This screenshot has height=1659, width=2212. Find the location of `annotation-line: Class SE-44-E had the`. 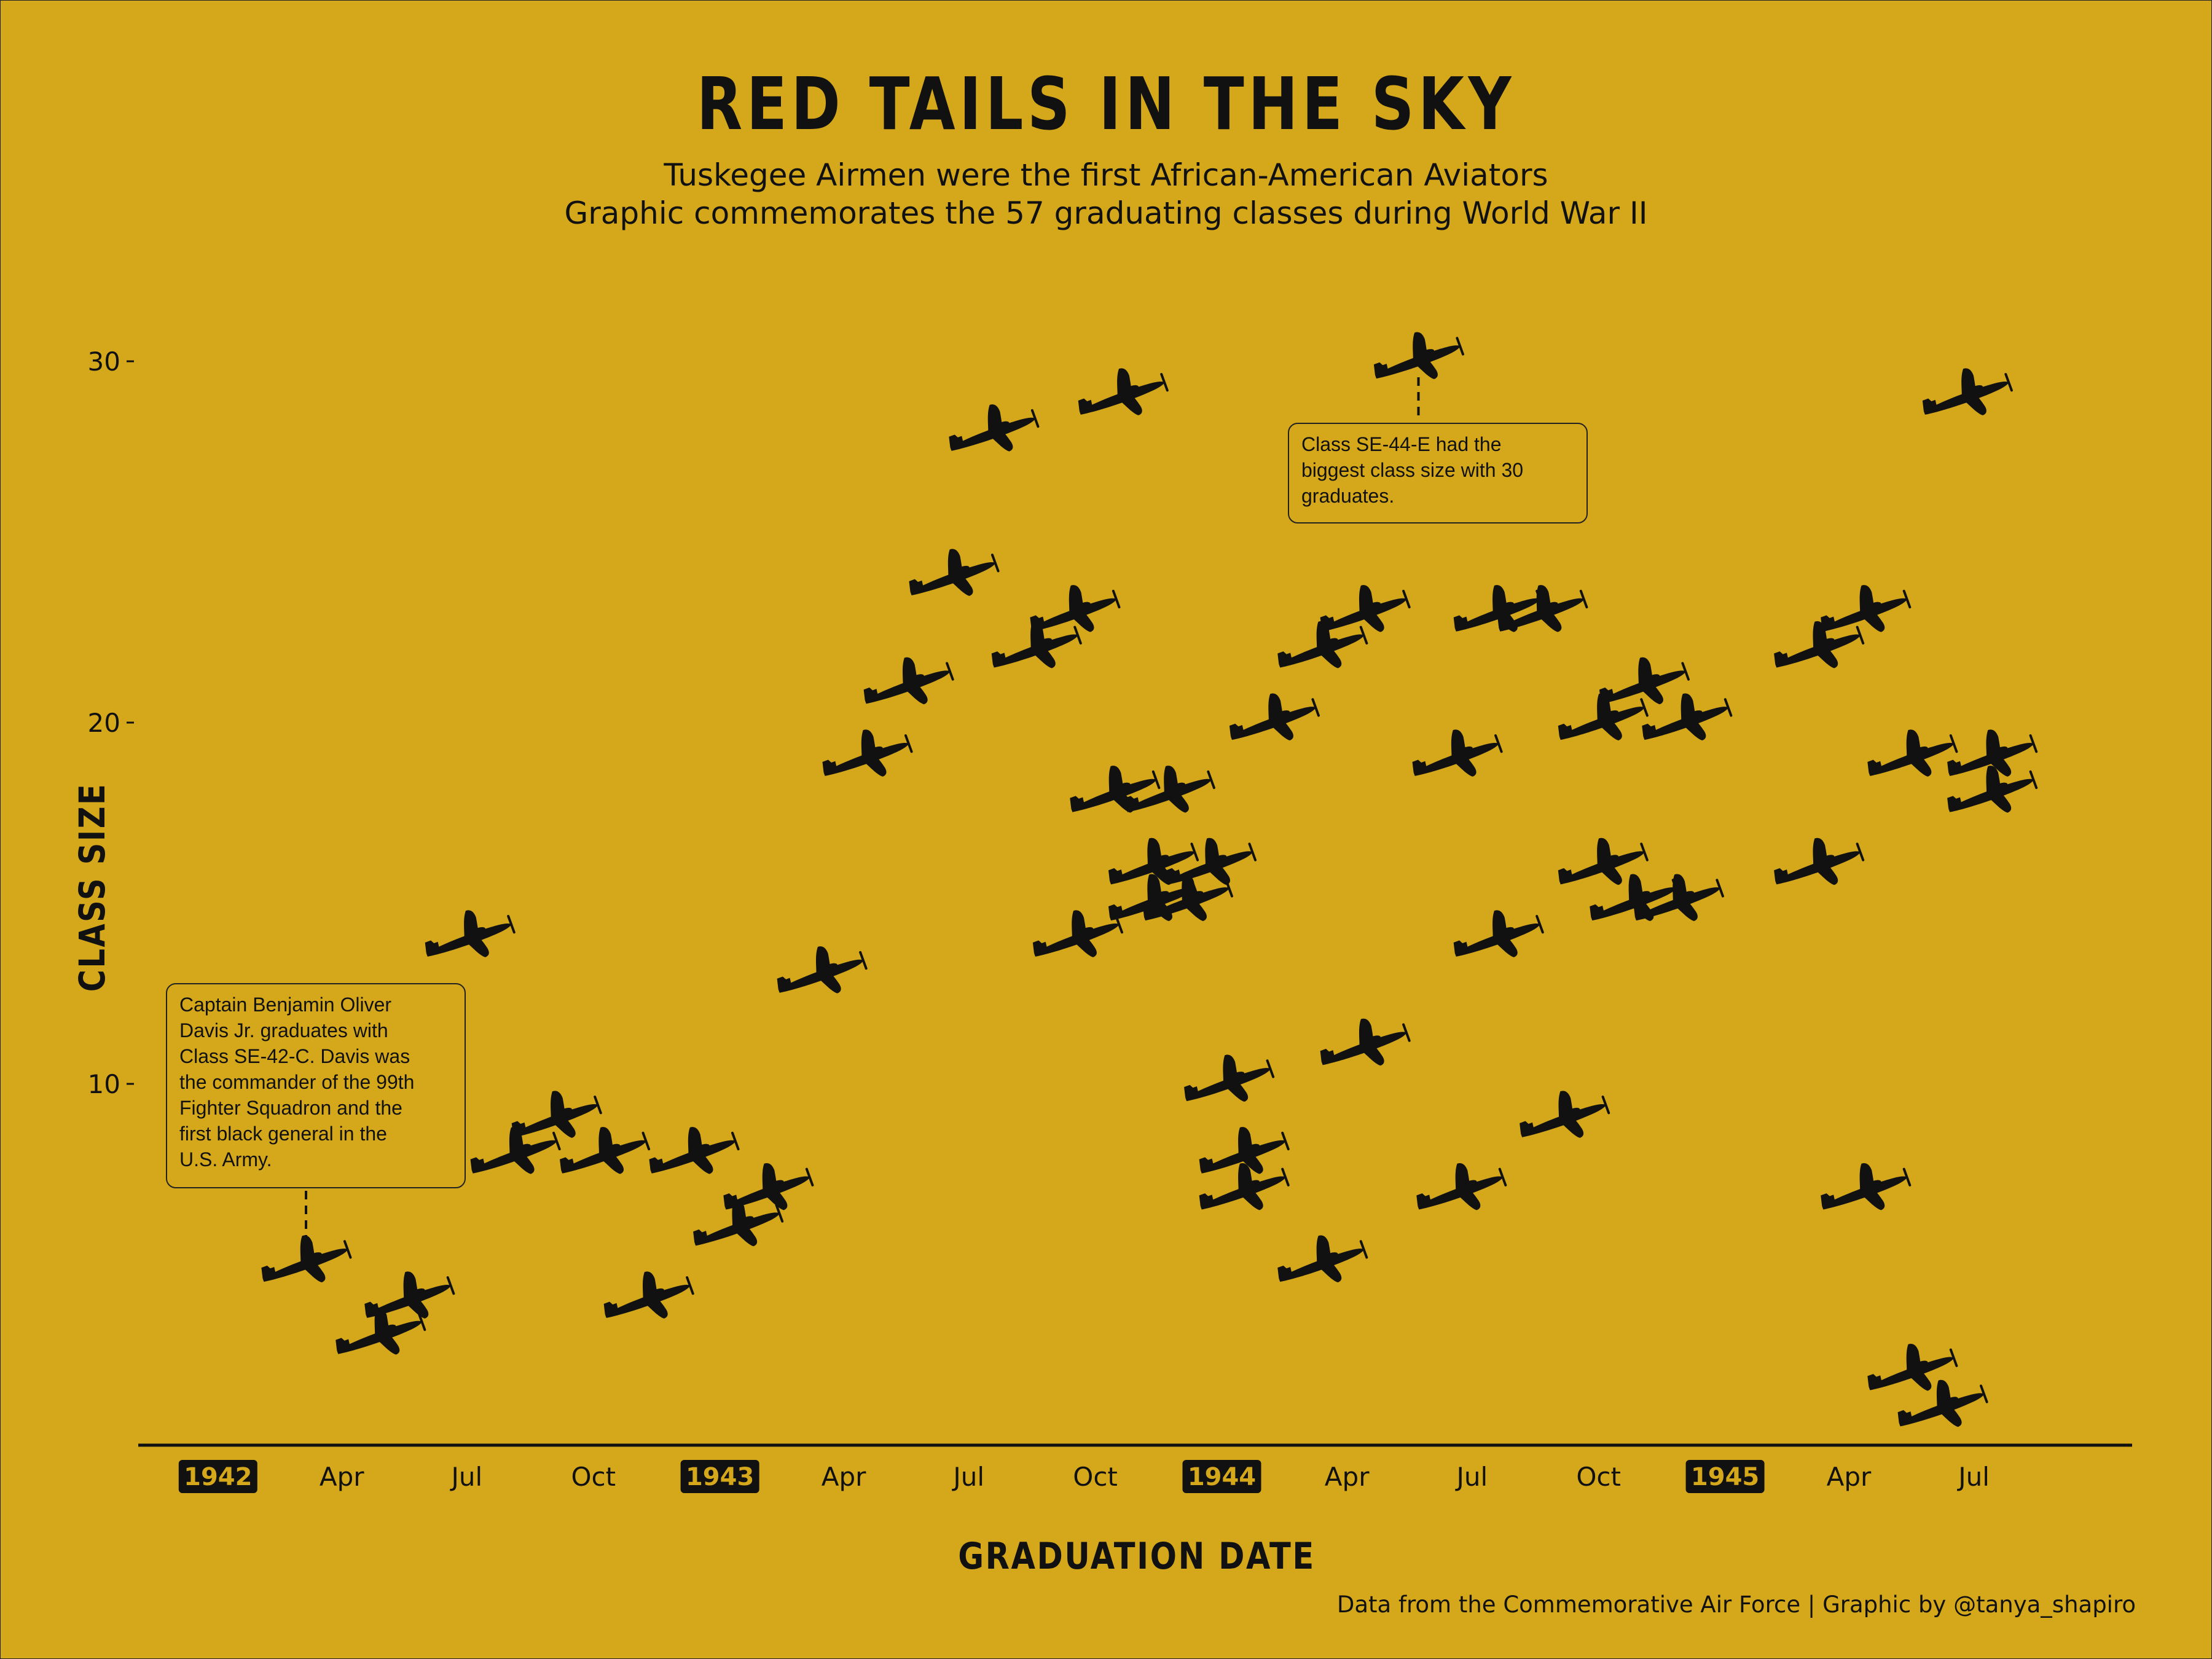

annotation-line: Class SE-44-E had the is located at coordinates (1401, 444).